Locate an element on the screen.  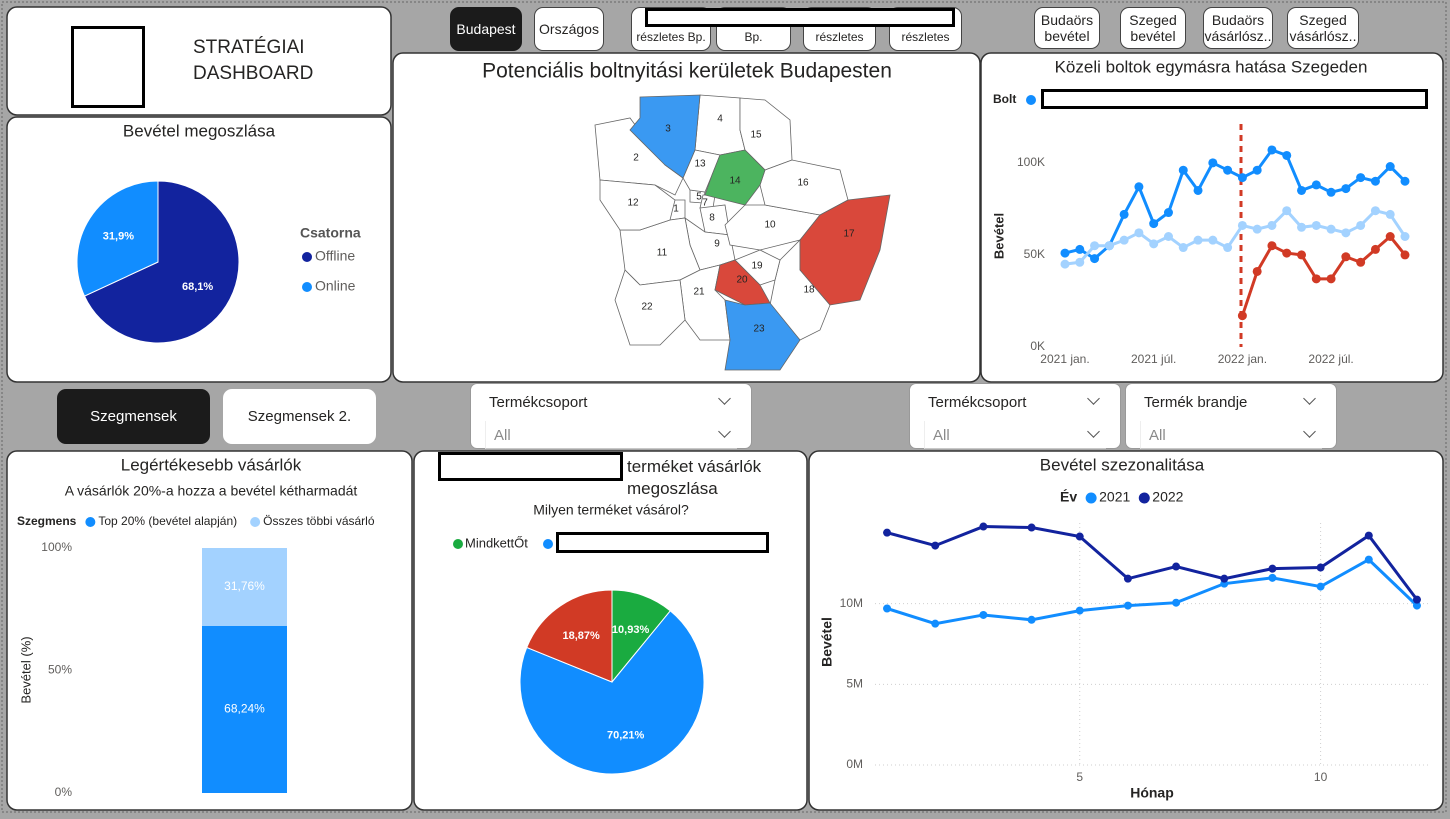
segment-button: Szegmensek is located at coordinates (133, 416).